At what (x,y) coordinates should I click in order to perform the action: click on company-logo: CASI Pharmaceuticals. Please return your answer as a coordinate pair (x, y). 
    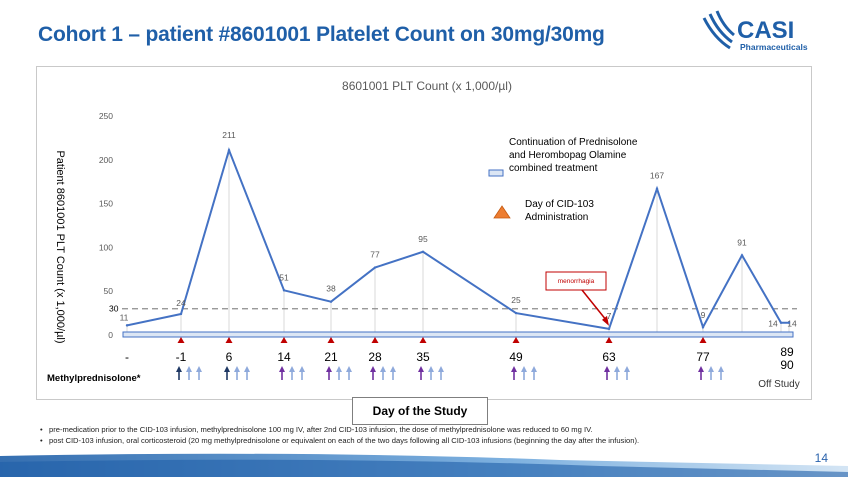
    Looking at the image, I should click on (755, 31).